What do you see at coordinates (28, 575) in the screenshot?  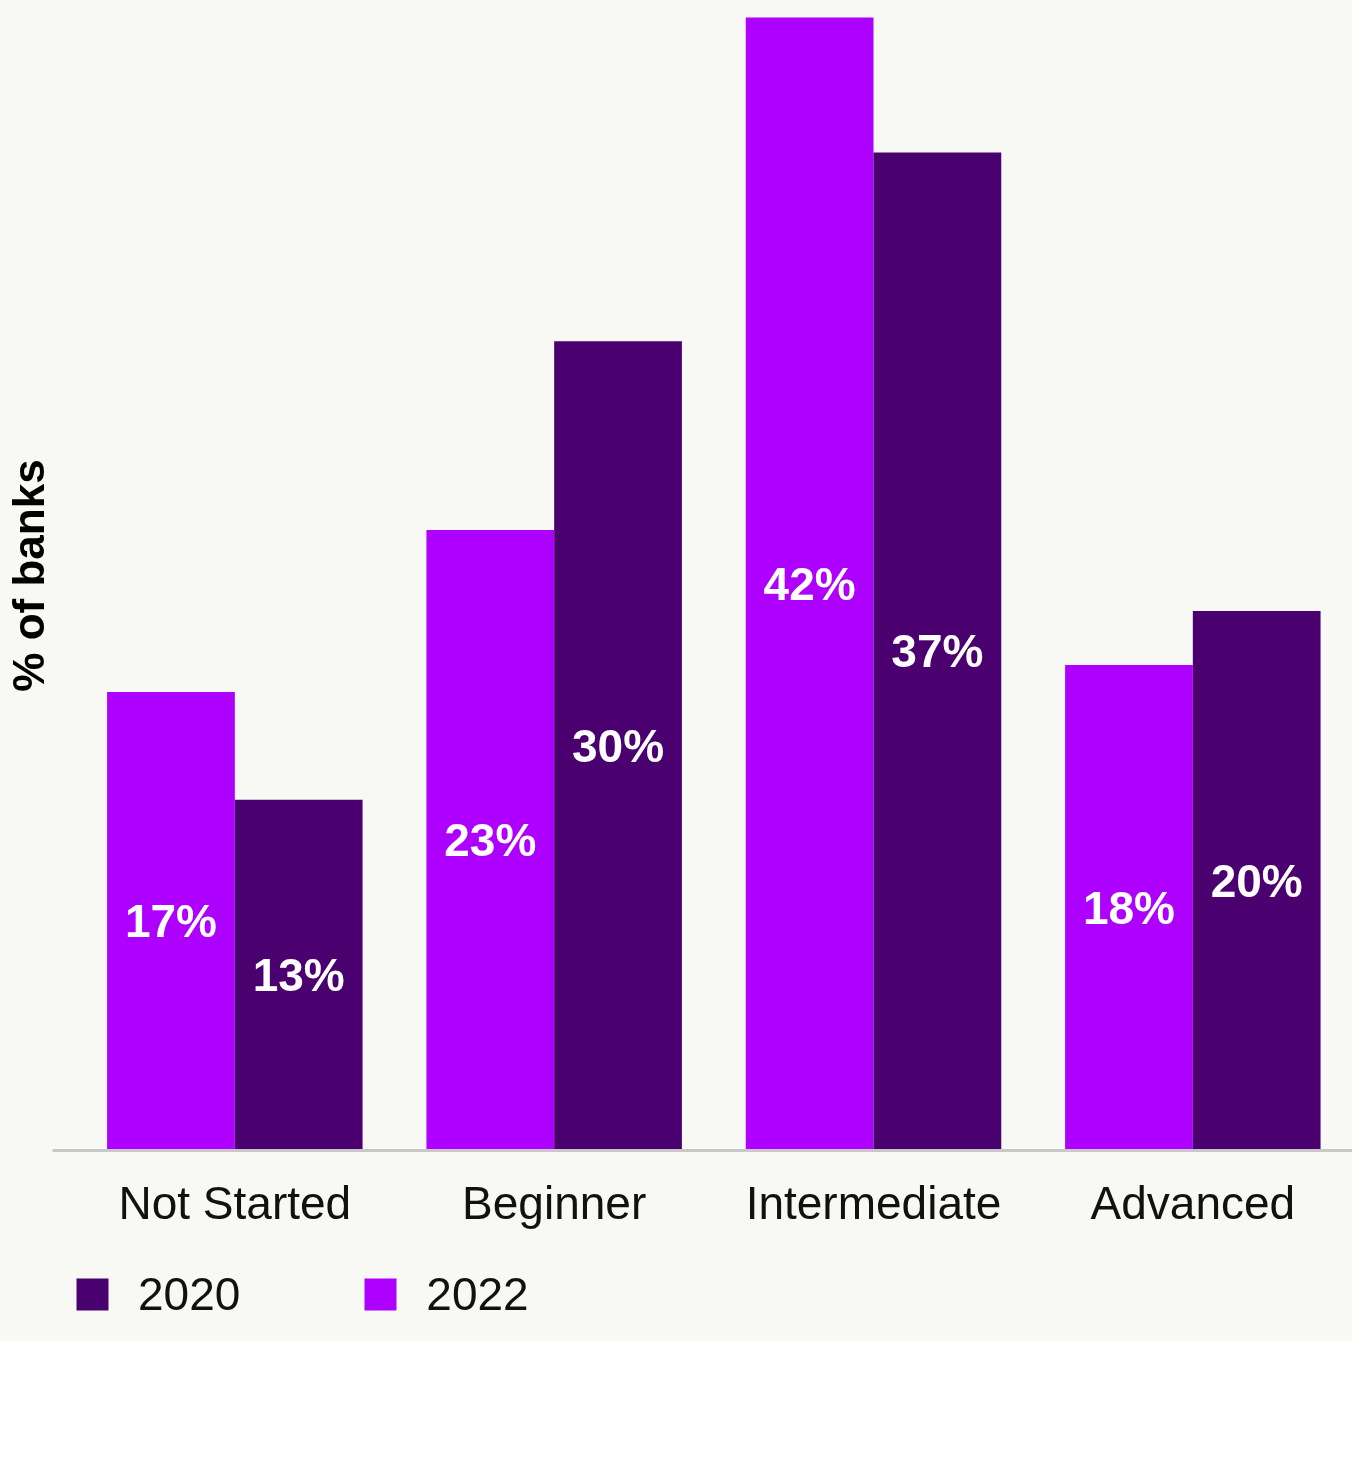 I see `y-axis-title: % of banks` at bounding box center [28, 575].